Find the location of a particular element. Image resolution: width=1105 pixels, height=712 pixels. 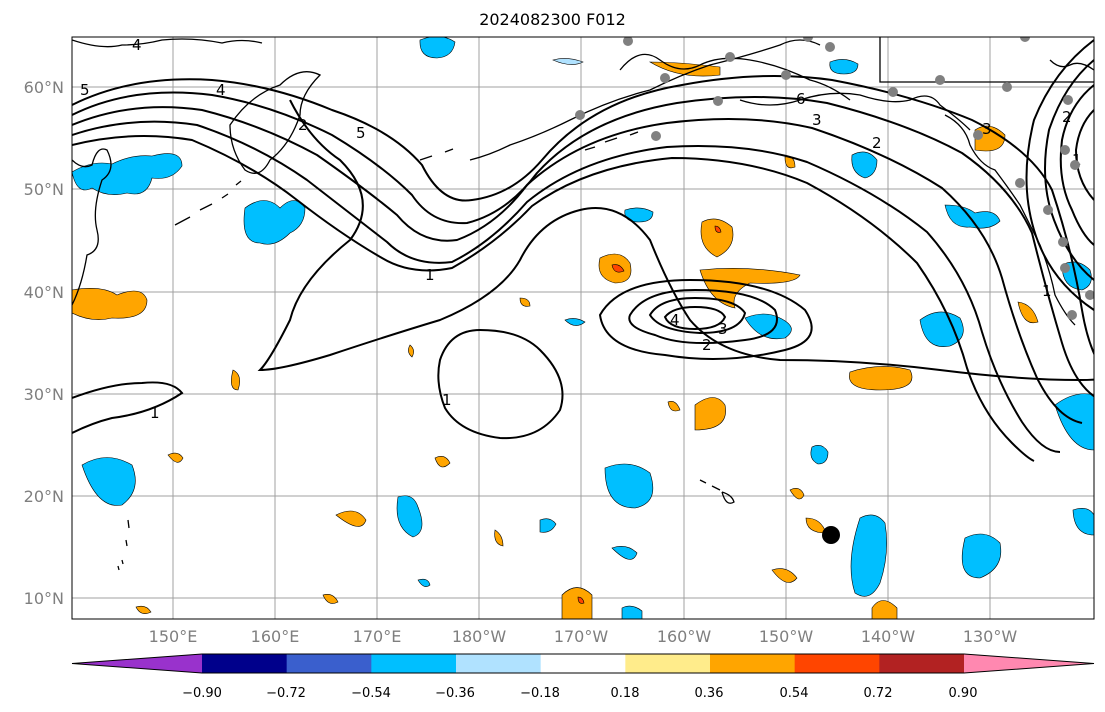

storm-center-marker is located at coordinates (831, 535).